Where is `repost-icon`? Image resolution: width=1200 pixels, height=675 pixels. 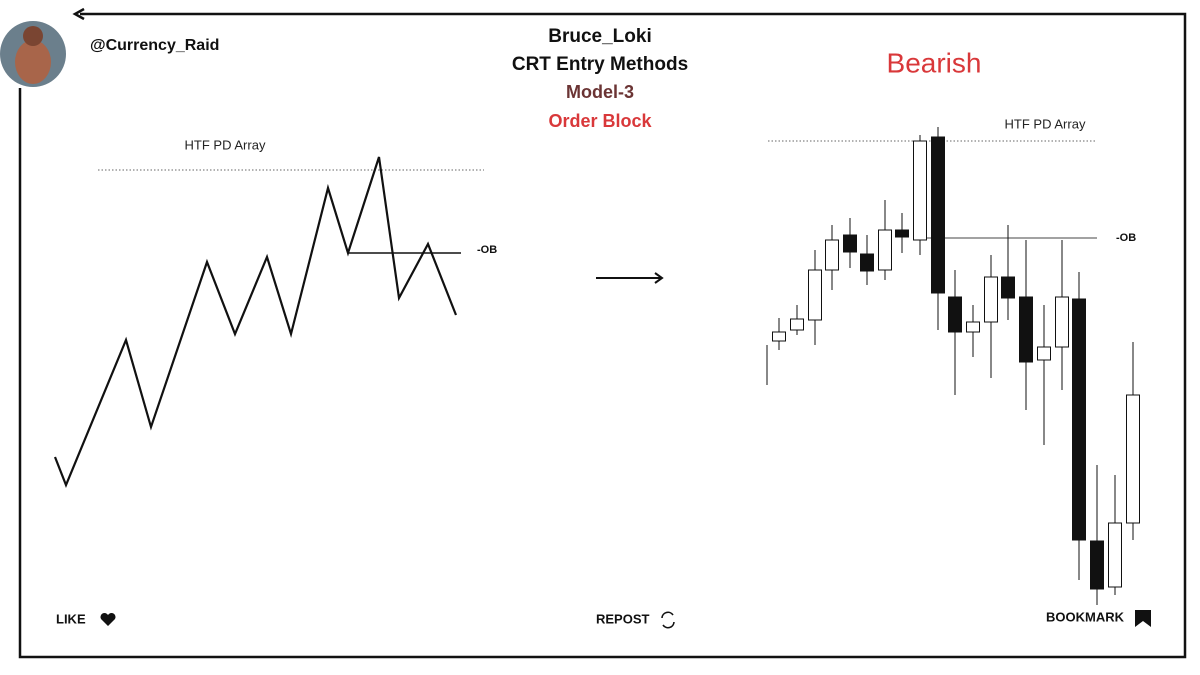
repost-icon is located at coordinates (668, 620).